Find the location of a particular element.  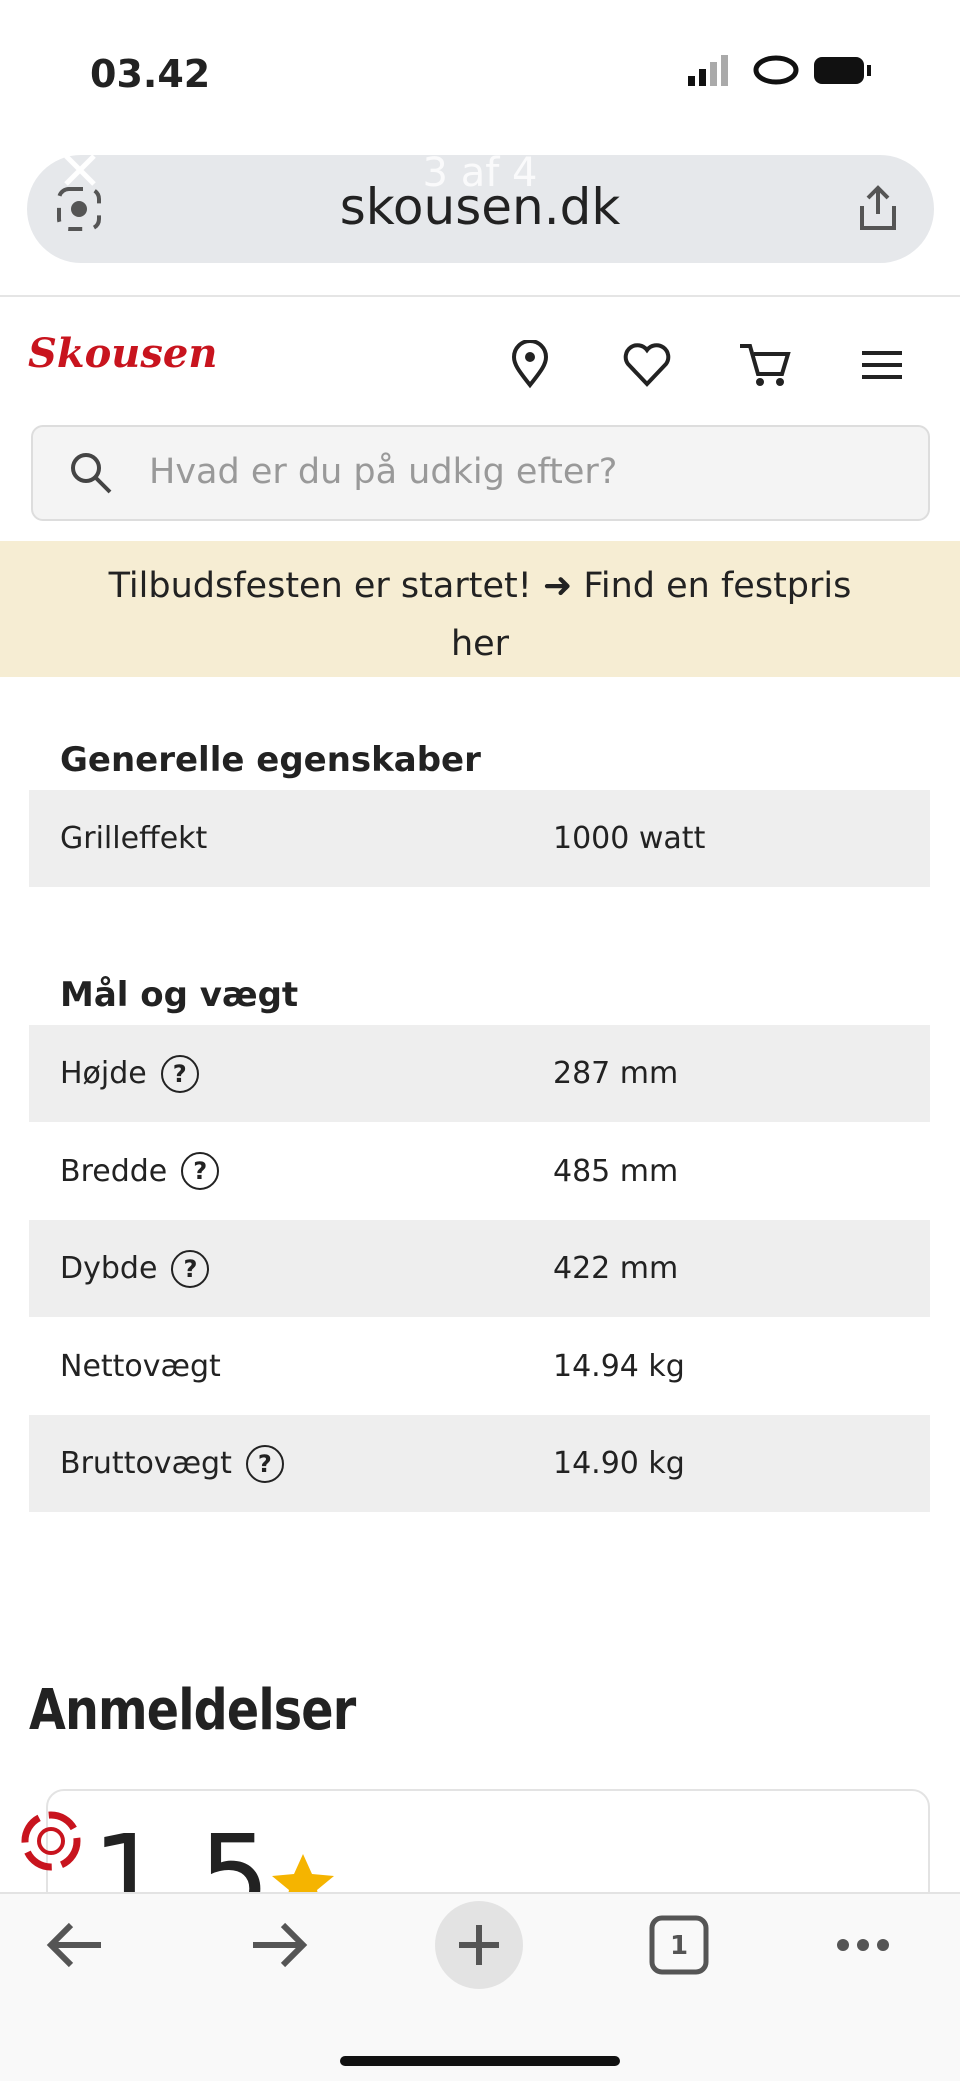

spec-label-wrap: Højde? is located at coordinates (129, 1073).